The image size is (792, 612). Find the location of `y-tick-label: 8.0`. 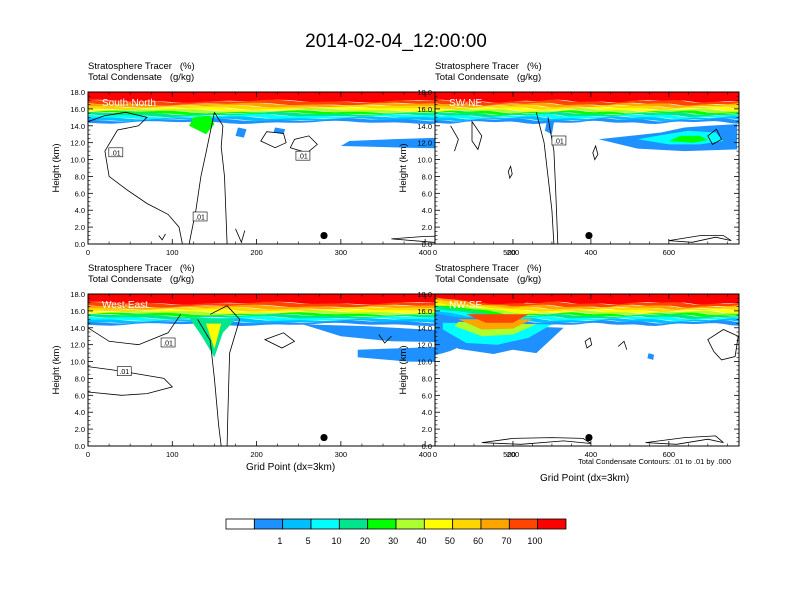

y-tick-label: 8.0 is located at coordinates (427, 176).